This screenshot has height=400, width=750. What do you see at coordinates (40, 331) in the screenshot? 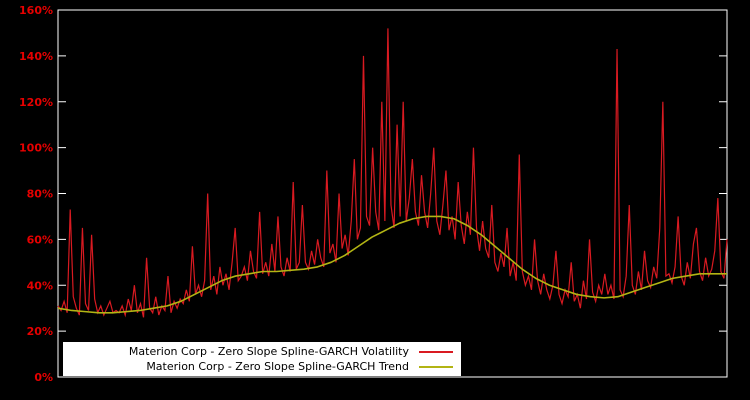
I see `y-axis-tick-label: 20%` at bounding box center [40, 331].